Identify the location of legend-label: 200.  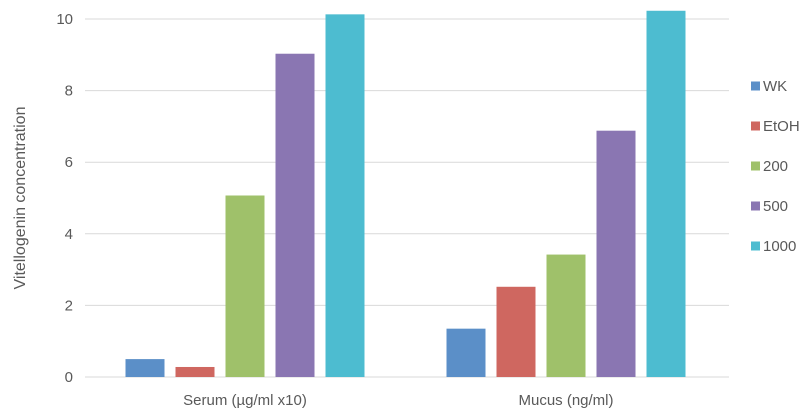
(775, 166).